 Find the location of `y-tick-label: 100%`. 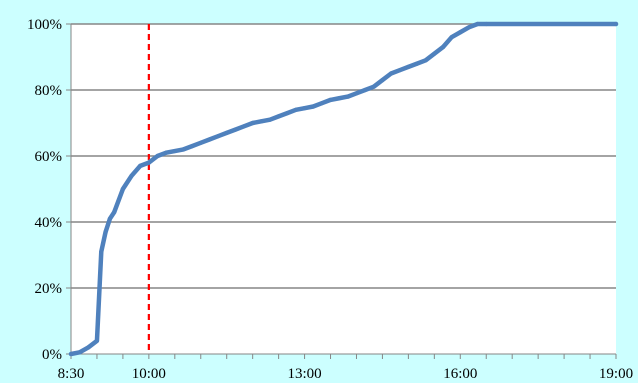

y-tick-label: 100% is located at coordinates (44, 25).